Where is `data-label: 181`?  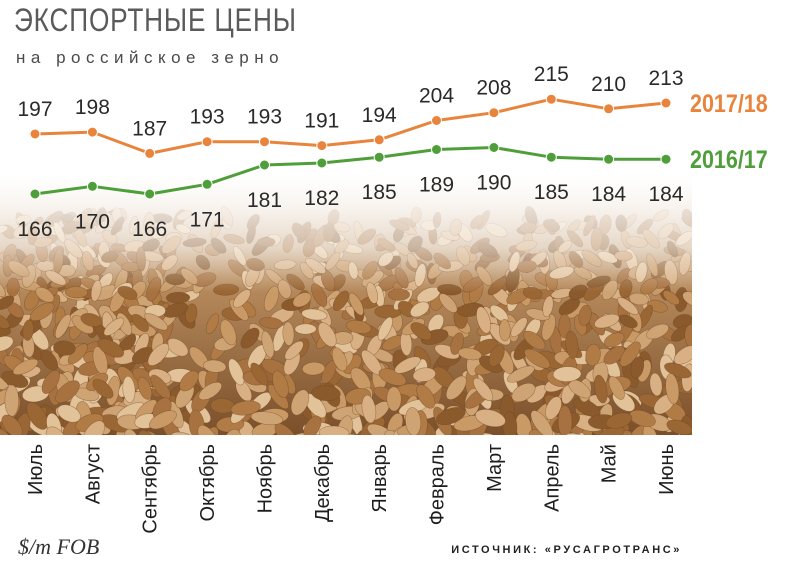 data-label: 181 is located at coordinates (264, 200).